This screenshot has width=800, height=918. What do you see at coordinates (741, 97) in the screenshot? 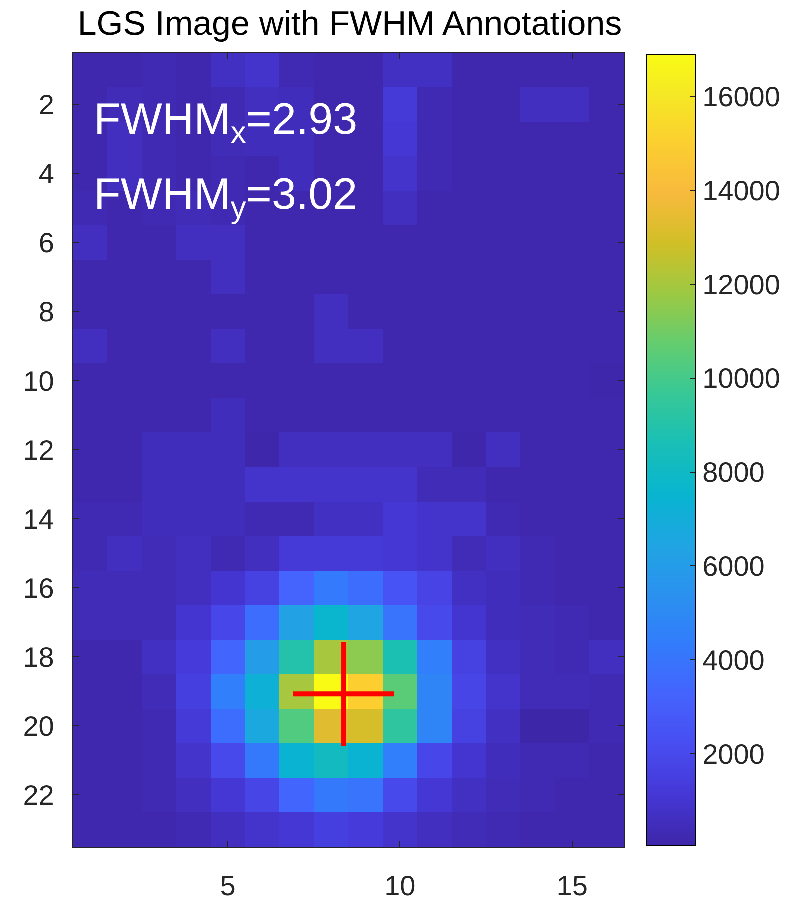
I see `color-bar-label: 16000` at bounding box center [741, 97].